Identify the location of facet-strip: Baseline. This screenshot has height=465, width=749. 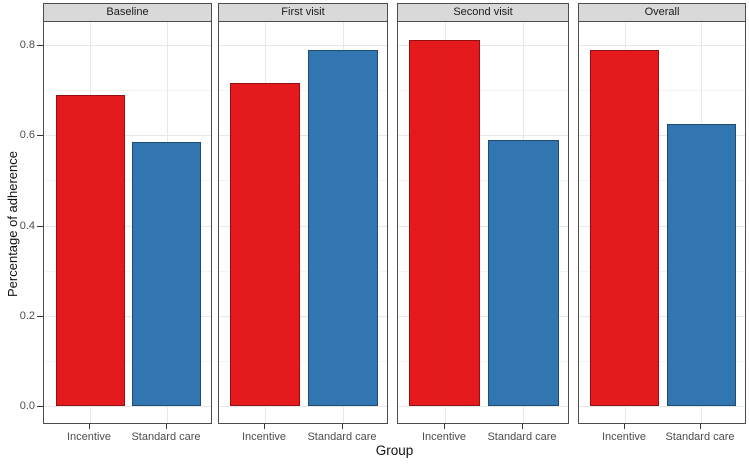
(127, 12).